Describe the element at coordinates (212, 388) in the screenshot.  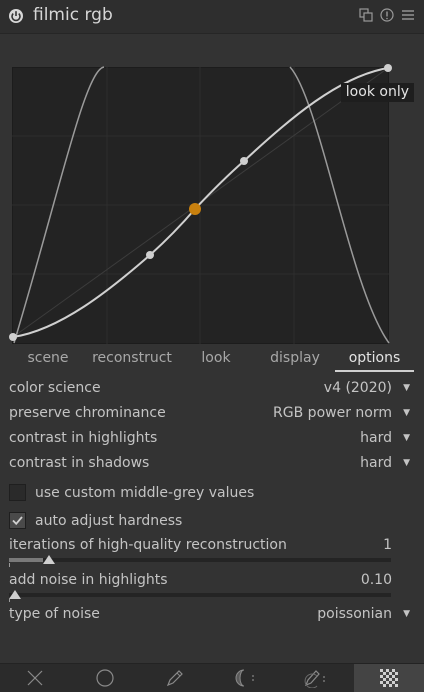
I see `color-science-combobox: color science v4 (2020) ▼` at that location.